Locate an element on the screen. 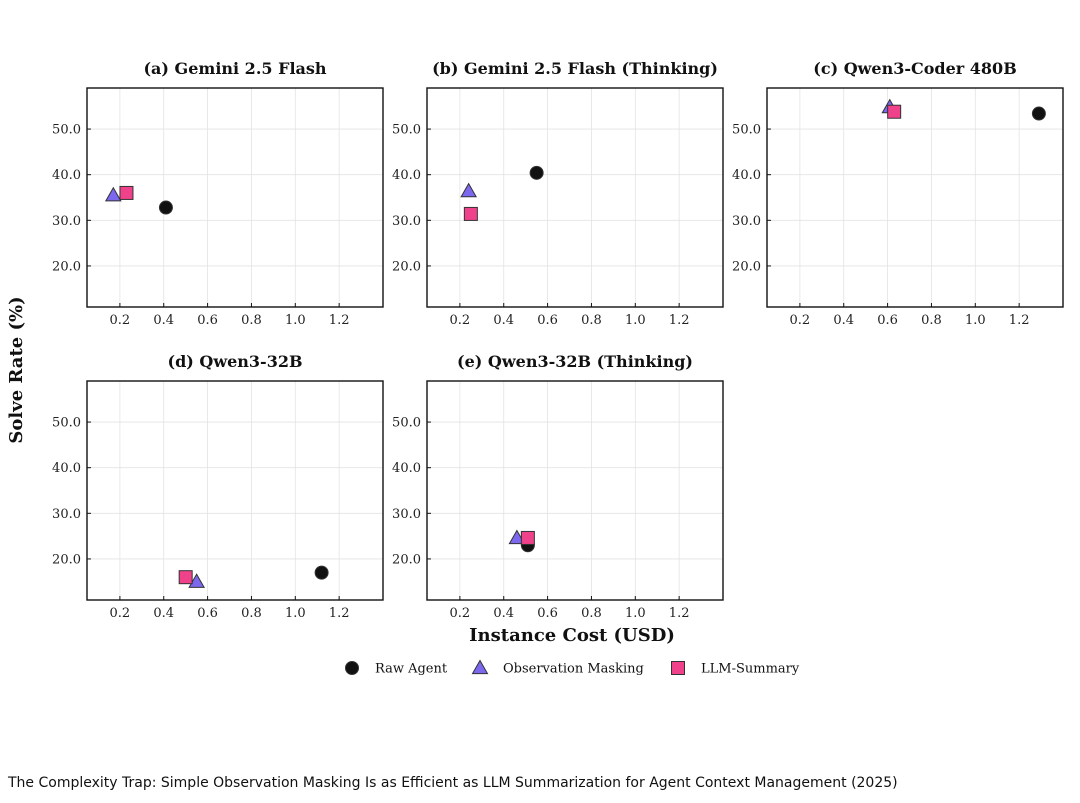  panel-title: (a) Gemini 2.5 Flash is located at coordinates (234, 68).